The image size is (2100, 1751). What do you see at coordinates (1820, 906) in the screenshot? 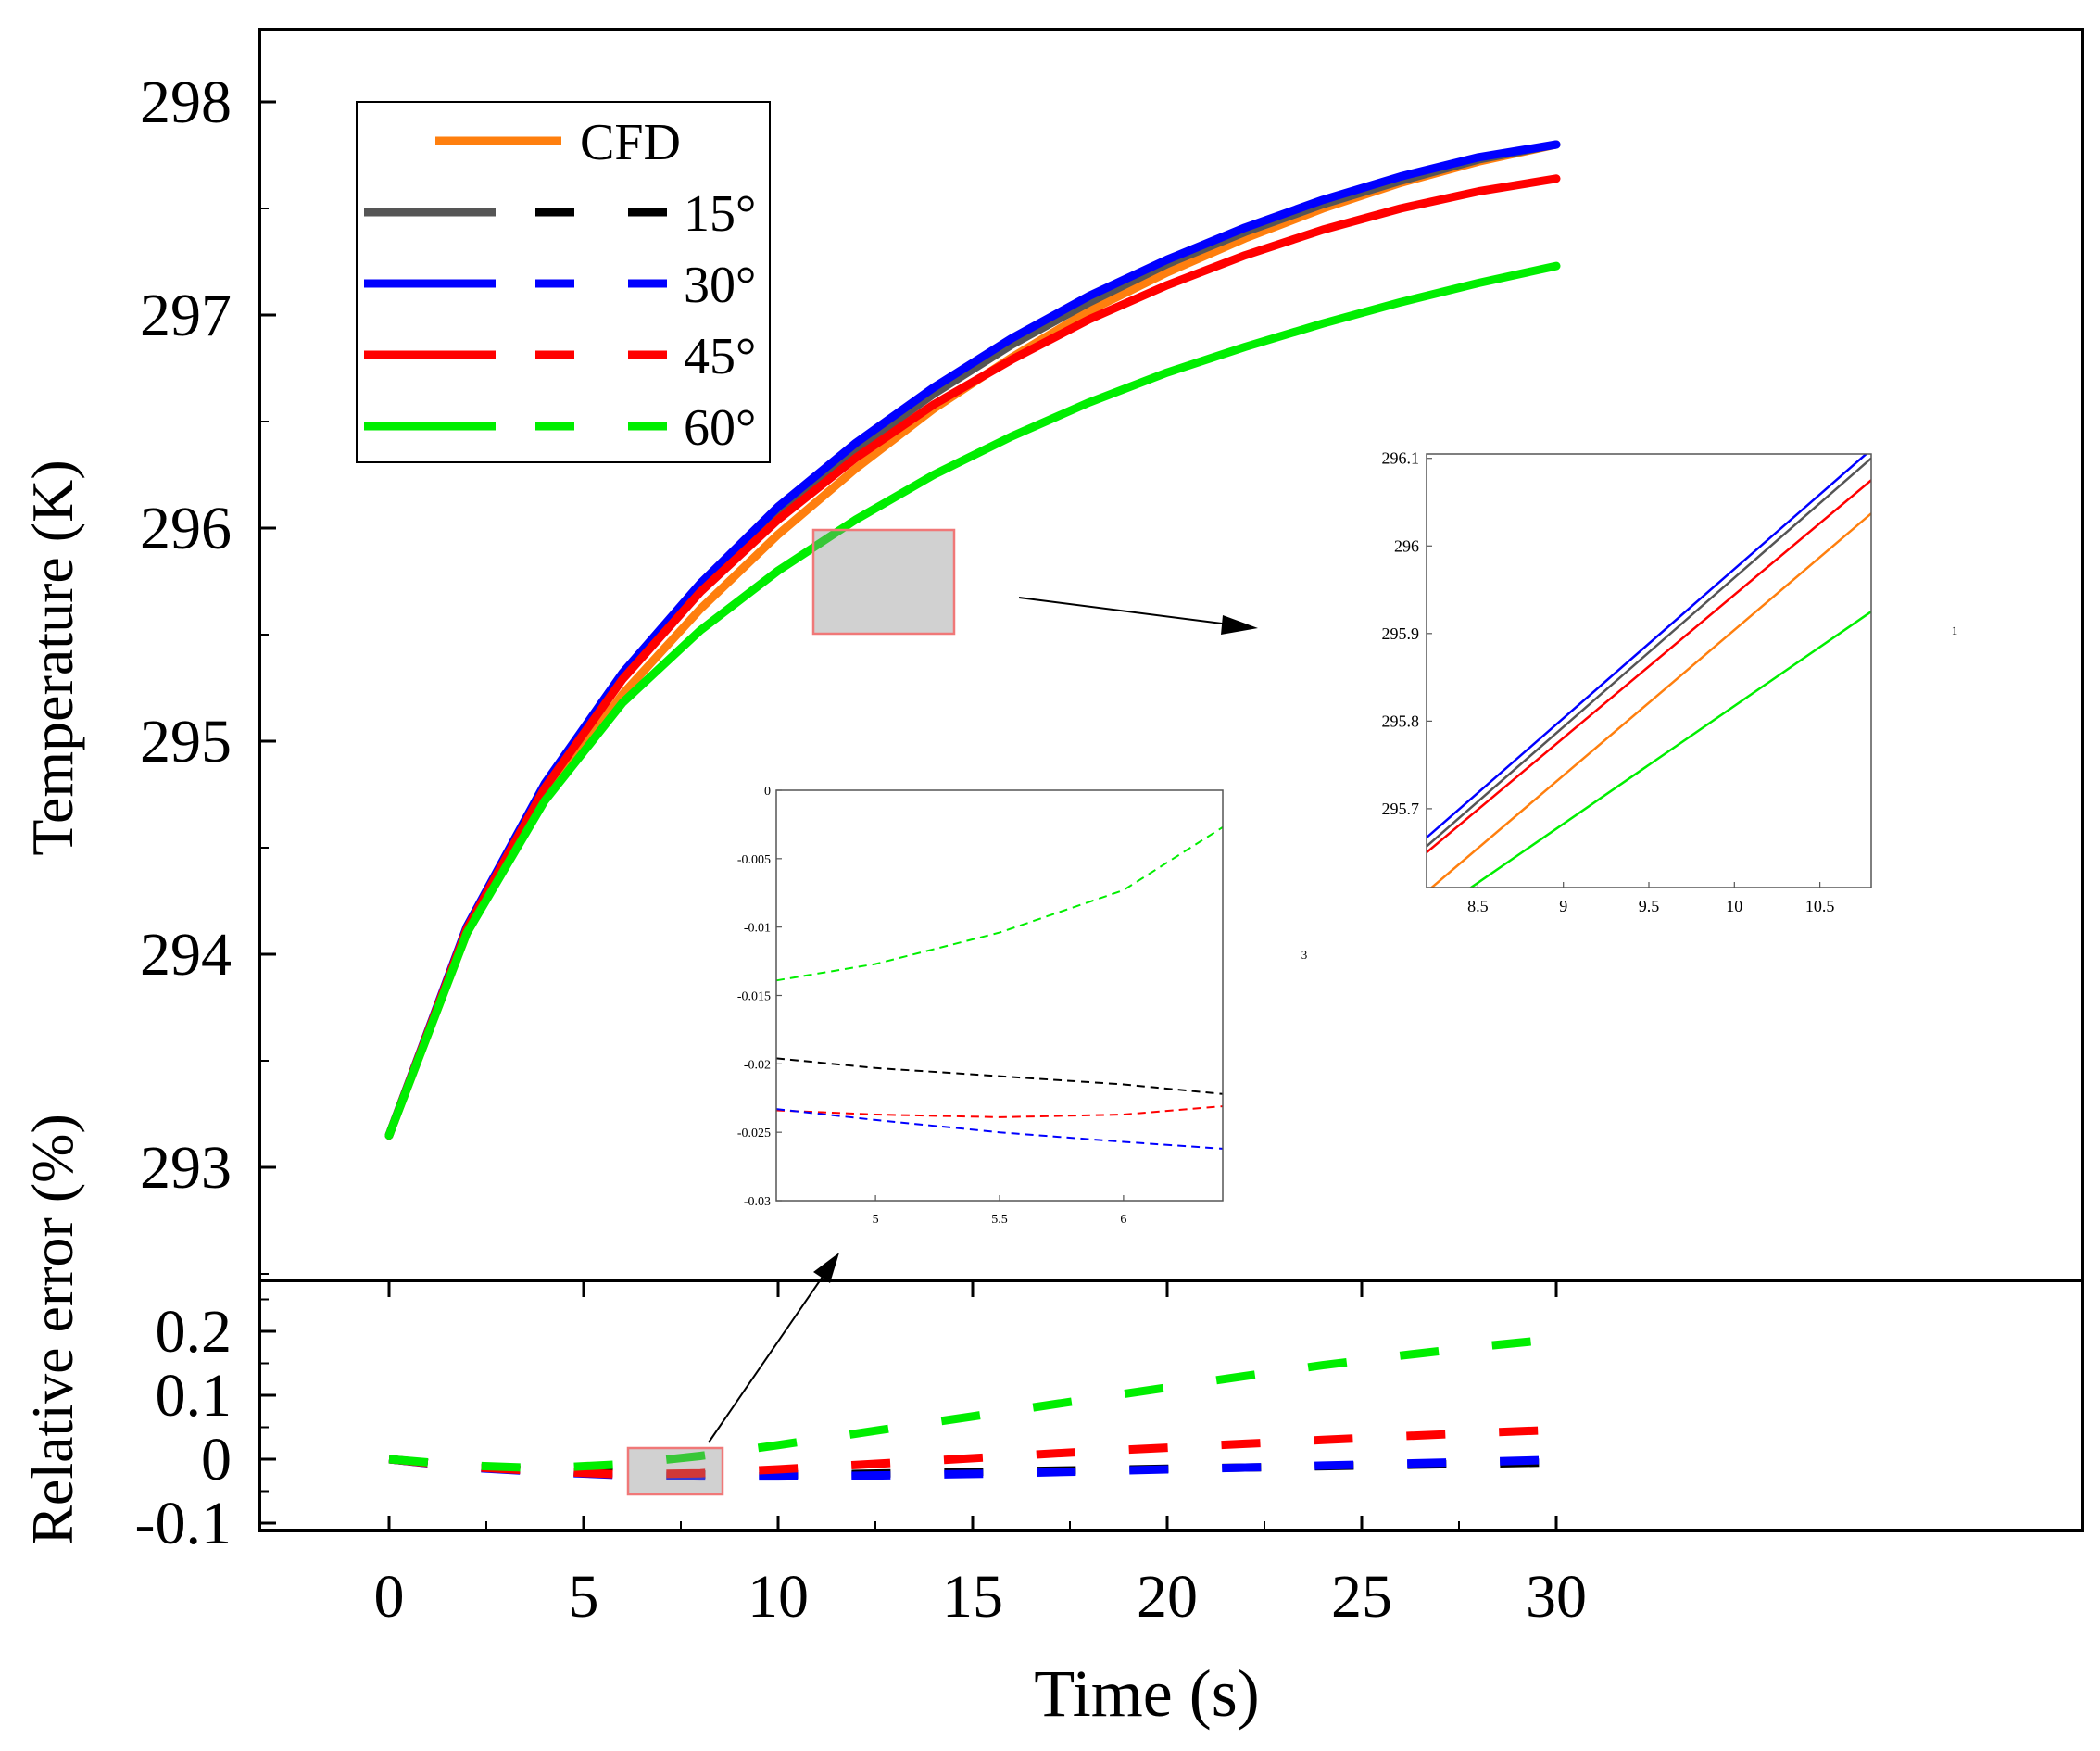
I see `inset-temperature-x-tick-label: 10.5` at bounding box center [1820, 906].